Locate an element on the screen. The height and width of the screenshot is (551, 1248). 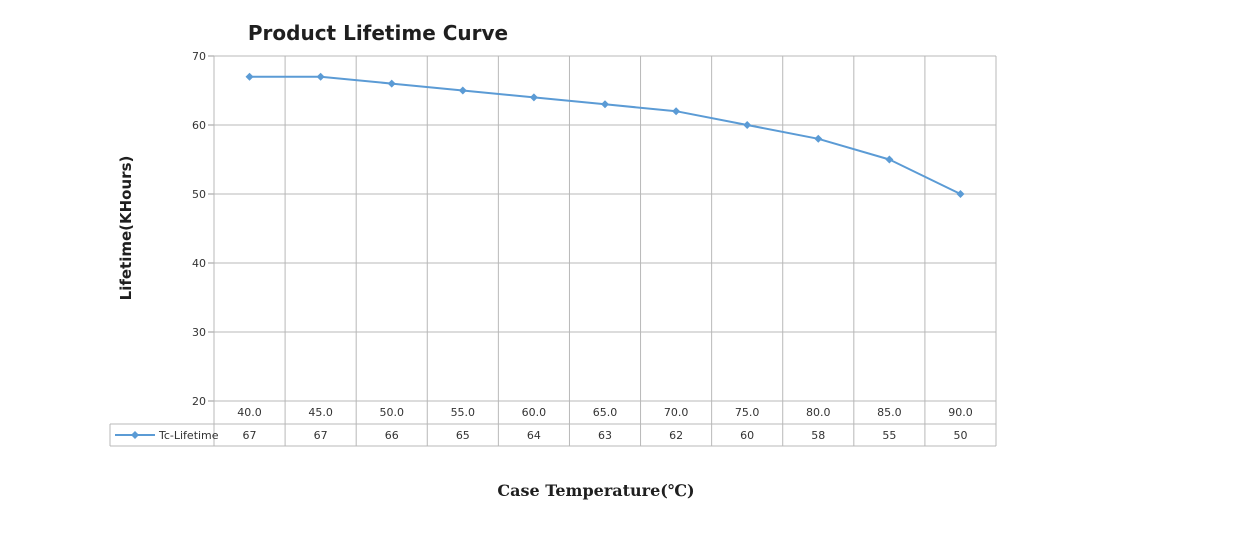
x-tick-label: 65.0 is located at coordinates (605, 412).